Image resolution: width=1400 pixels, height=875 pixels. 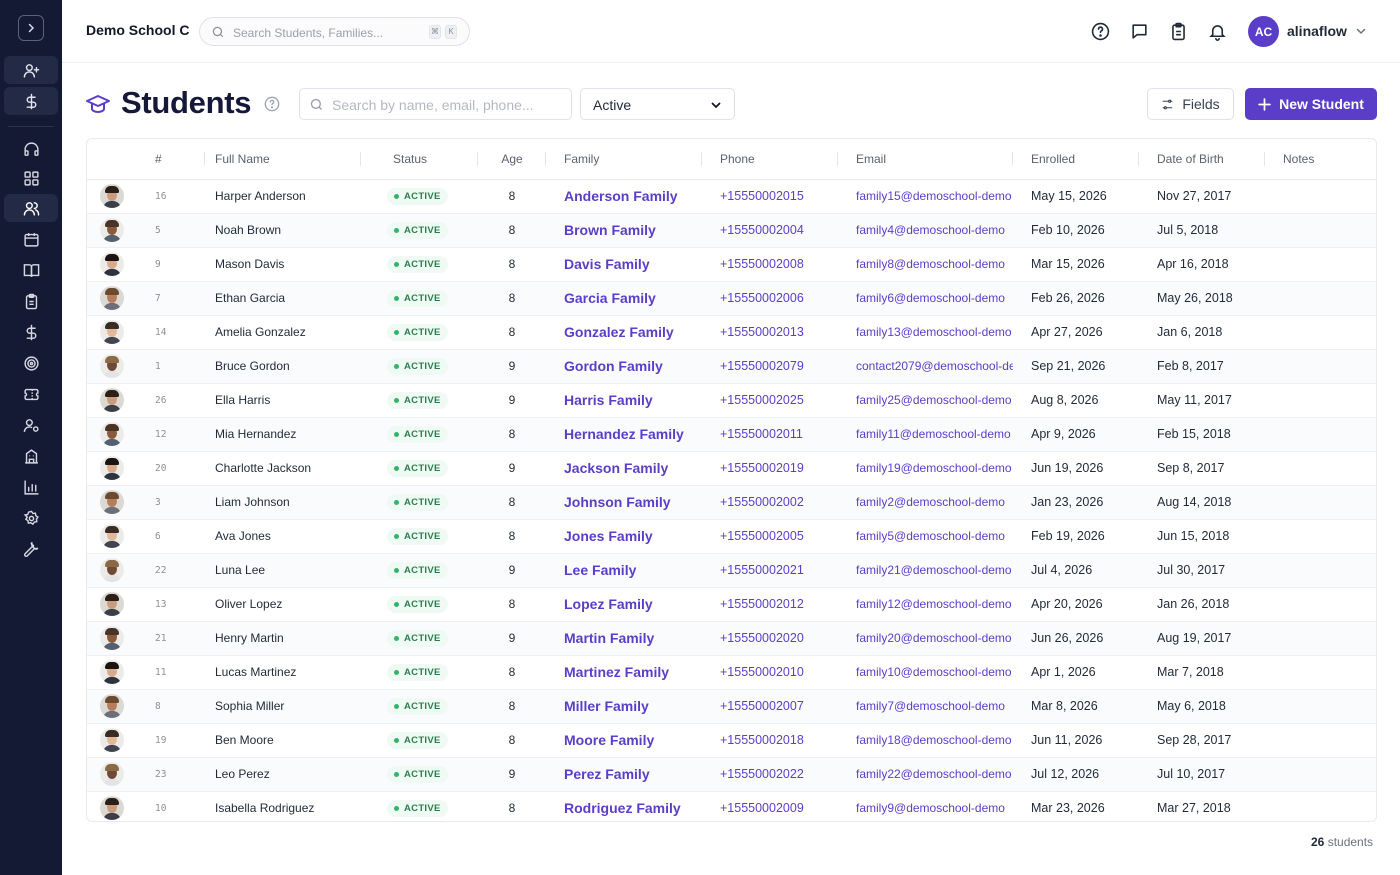 What do you see at coordinates (419, 159) in the screenshot?
I see `column-header-status: Status` at bounding box center [419, 159].